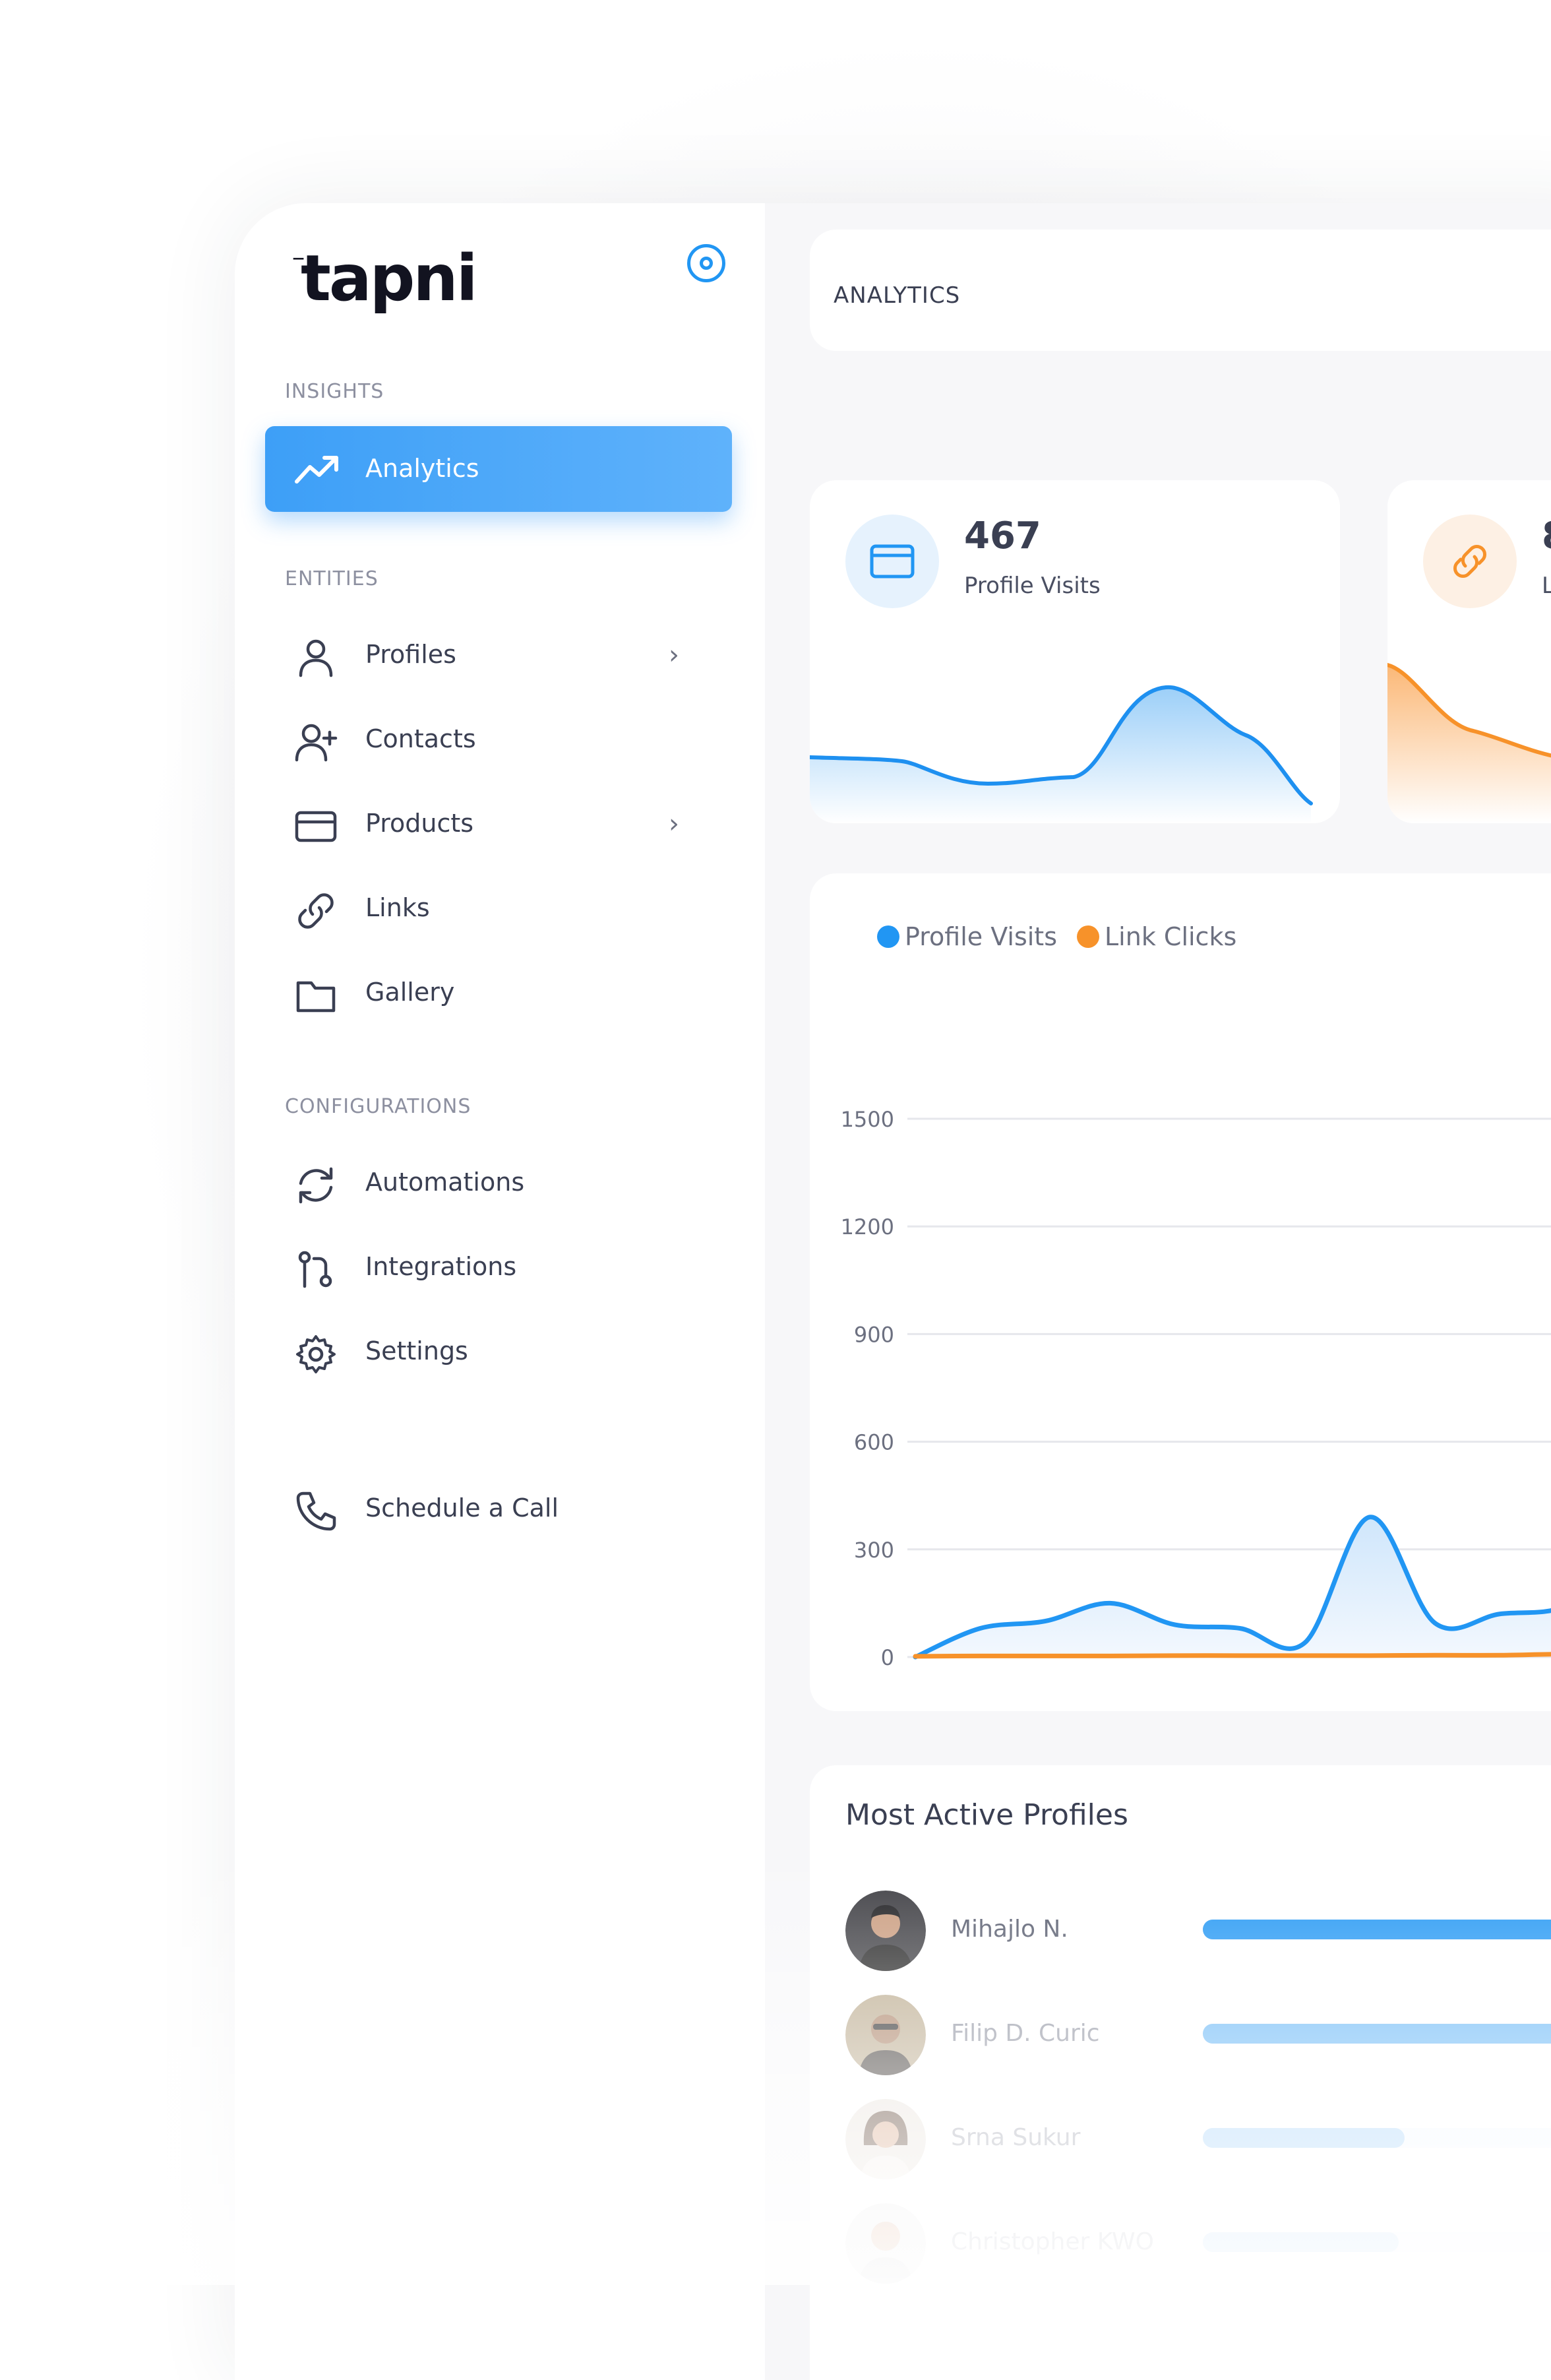 This screenshot has height=2380, width=1551. I want to click on page-title: ANALYTICS, so click(897, 295).